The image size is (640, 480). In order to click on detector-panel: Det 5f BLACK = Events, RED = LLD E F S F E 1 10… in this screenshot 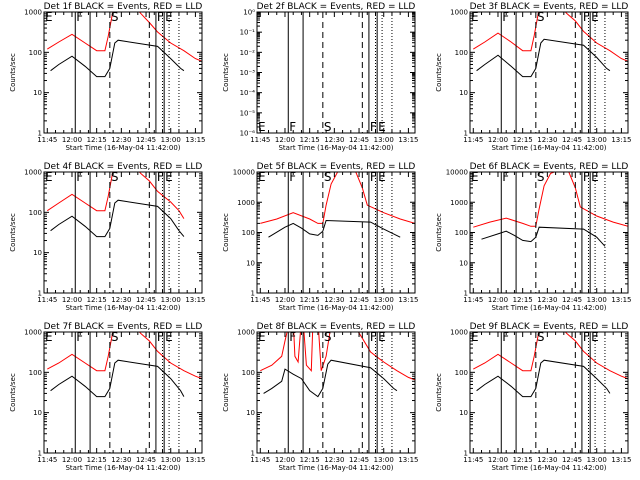, I will do `click(319, 240)`.